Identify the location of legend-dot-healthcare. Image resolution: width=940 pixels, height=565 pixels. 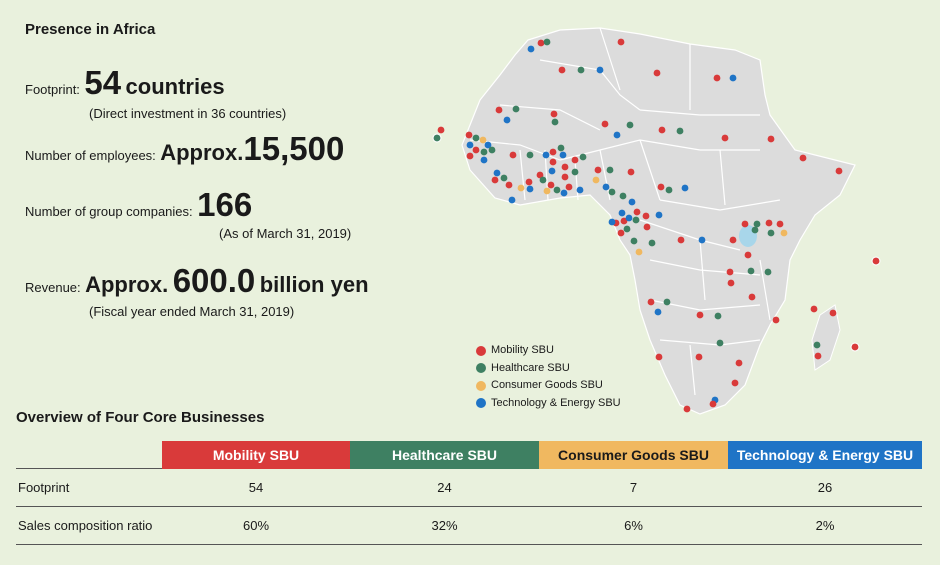
(481, 368).